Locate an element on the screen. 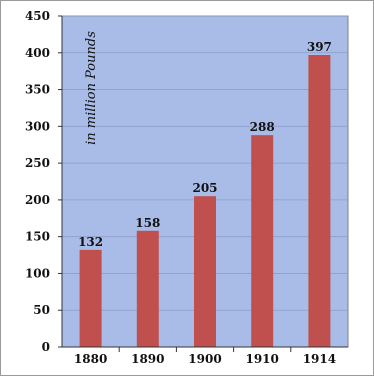 Image resolution: width=374 pixels, height=376 pixels. y-tick-label: 250 is located at coordinates (37, 163).